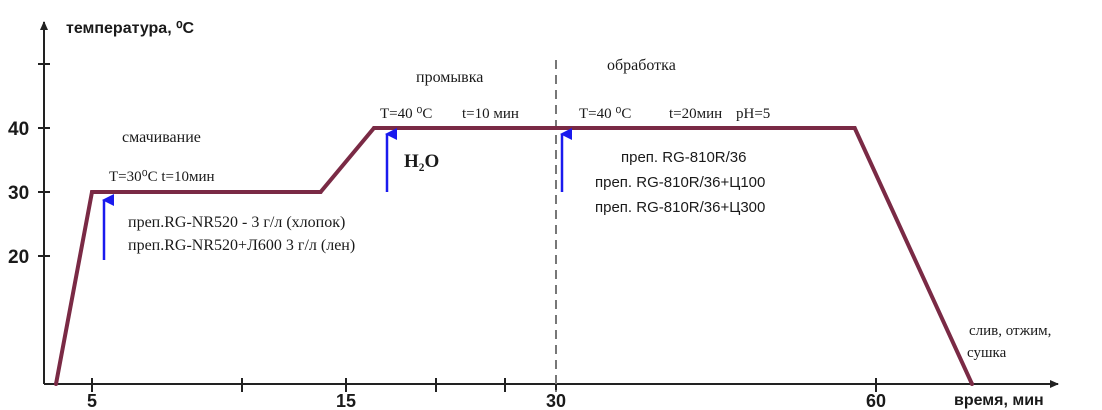 The height and width of the screenshot is (410, 1102). I want to click on y-axis-title: температура, ⁰С, so click(130, 28).